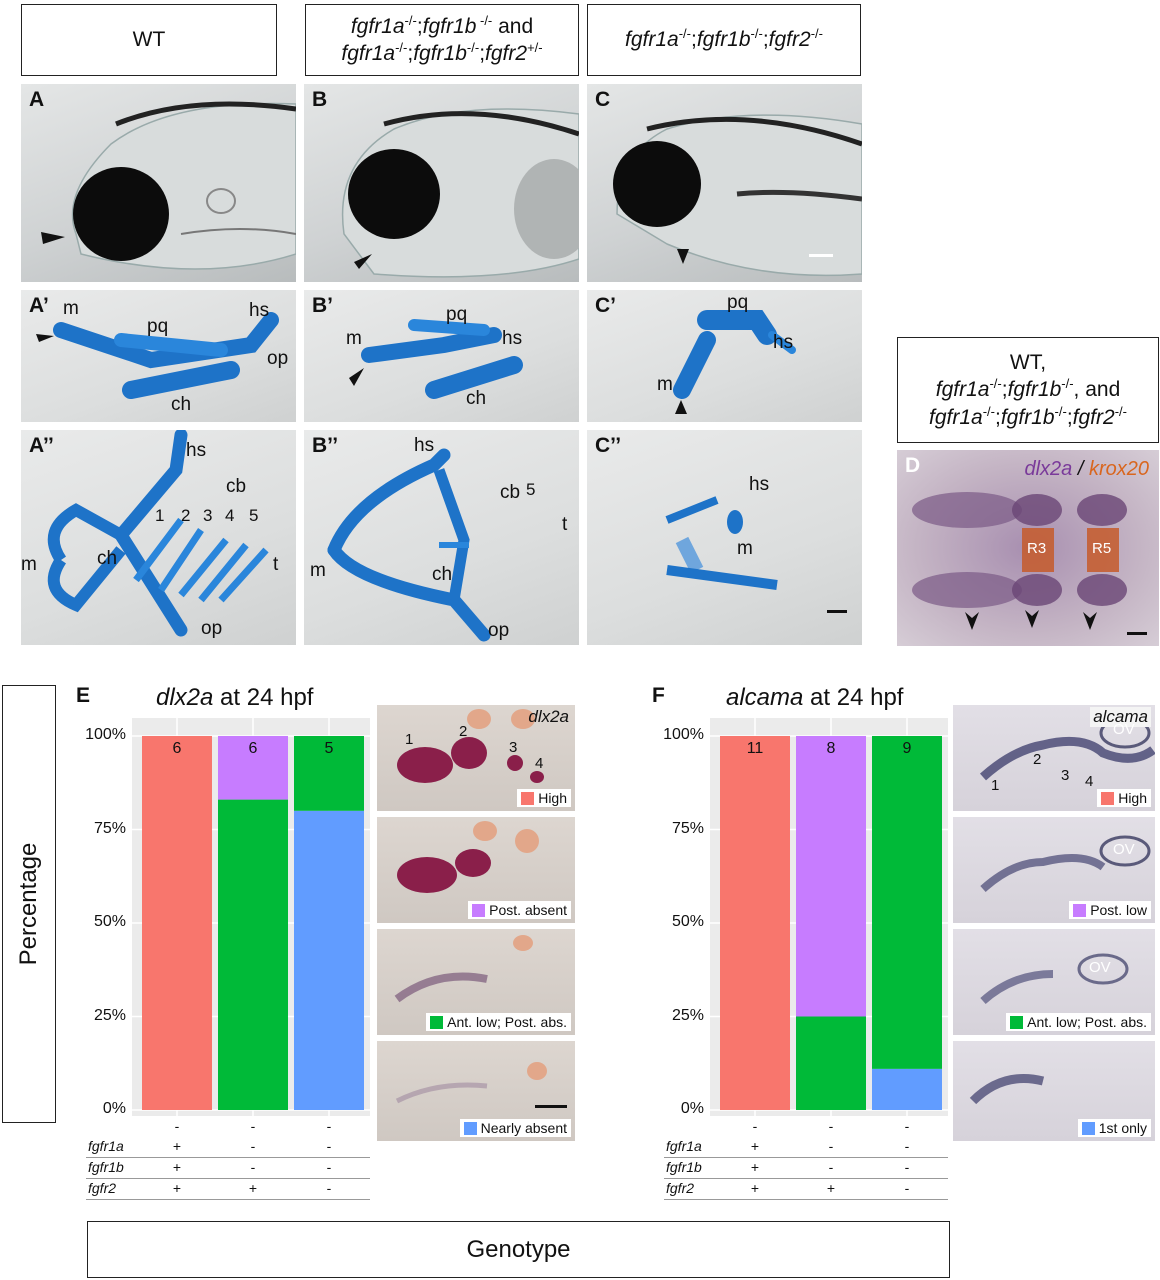 The height and width of the screenshot is (1280, 1160). Describe the element at coordinates (1114, 1128) in the screenshot. I see `f-legend-first-only: 1st only` at that location.